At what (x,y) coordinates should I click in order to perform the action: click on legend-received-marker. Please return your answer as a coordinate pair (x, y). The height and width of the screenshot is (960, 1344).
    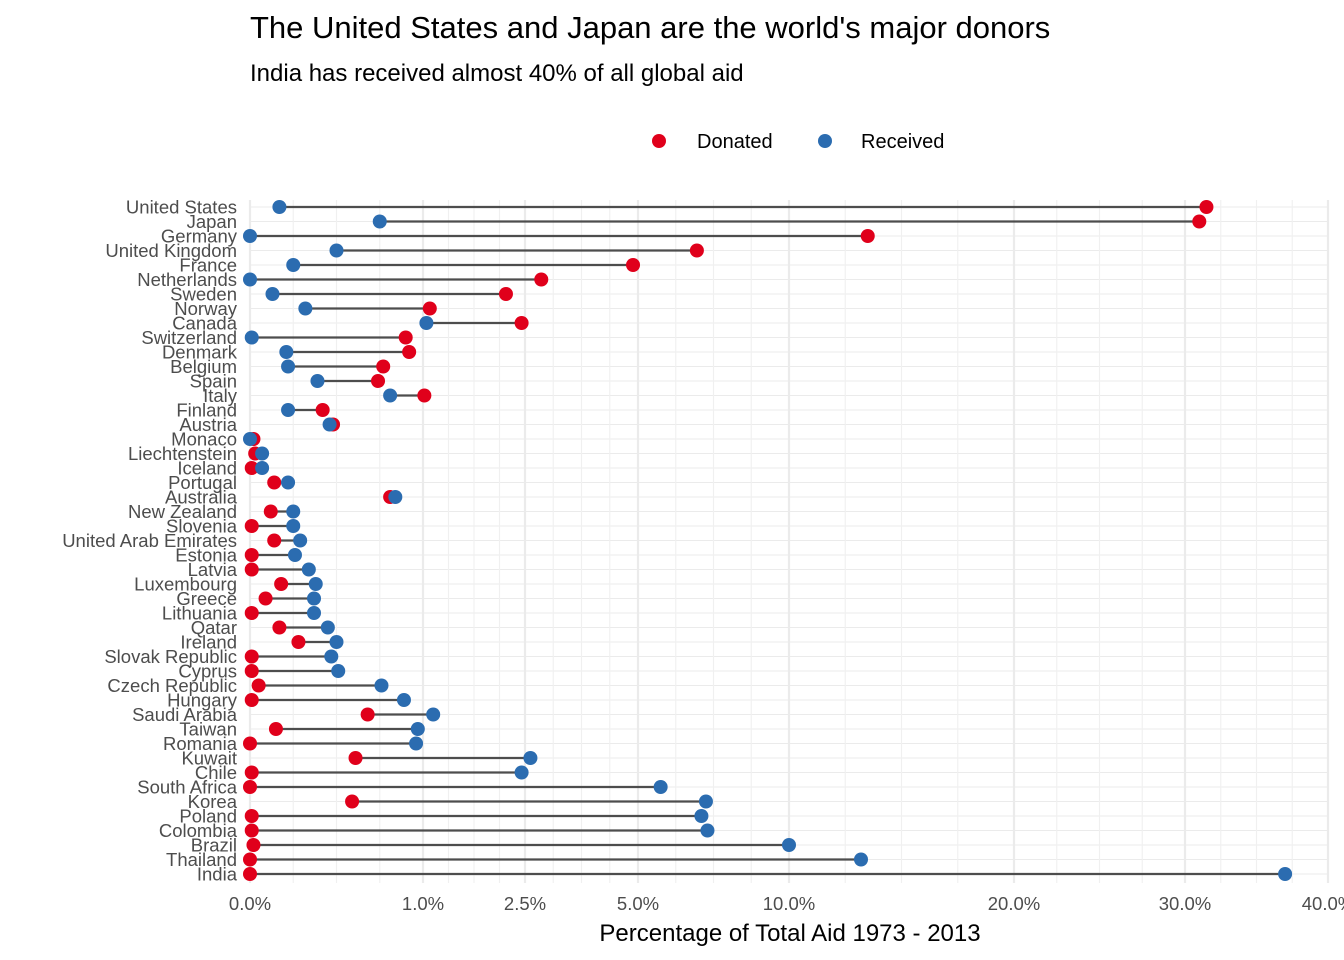
    Looking at the image, I should click on (825, 141).